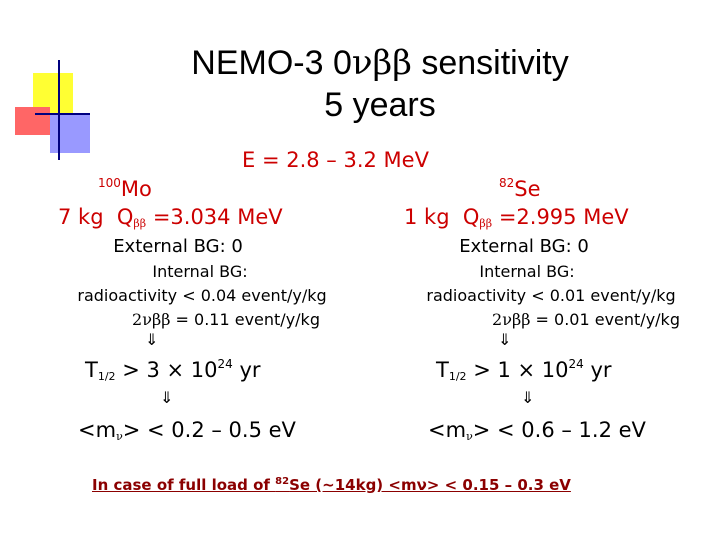 The image size is (720, 540). What do you see at coordinates (70, 133) in the screenshot?
I see `logo-blue-square` at bounding box center [70, 133].